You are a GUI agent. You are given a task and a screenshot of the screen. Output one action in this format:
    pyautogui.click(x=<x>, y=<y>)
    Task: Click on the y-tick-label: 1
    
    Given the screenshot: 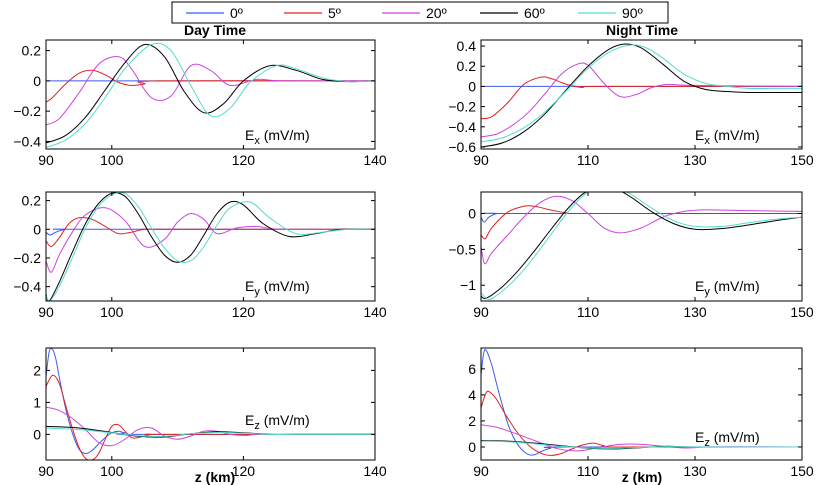 What is the action you would take?
    pyautogui.click(x=37, y=402)
    